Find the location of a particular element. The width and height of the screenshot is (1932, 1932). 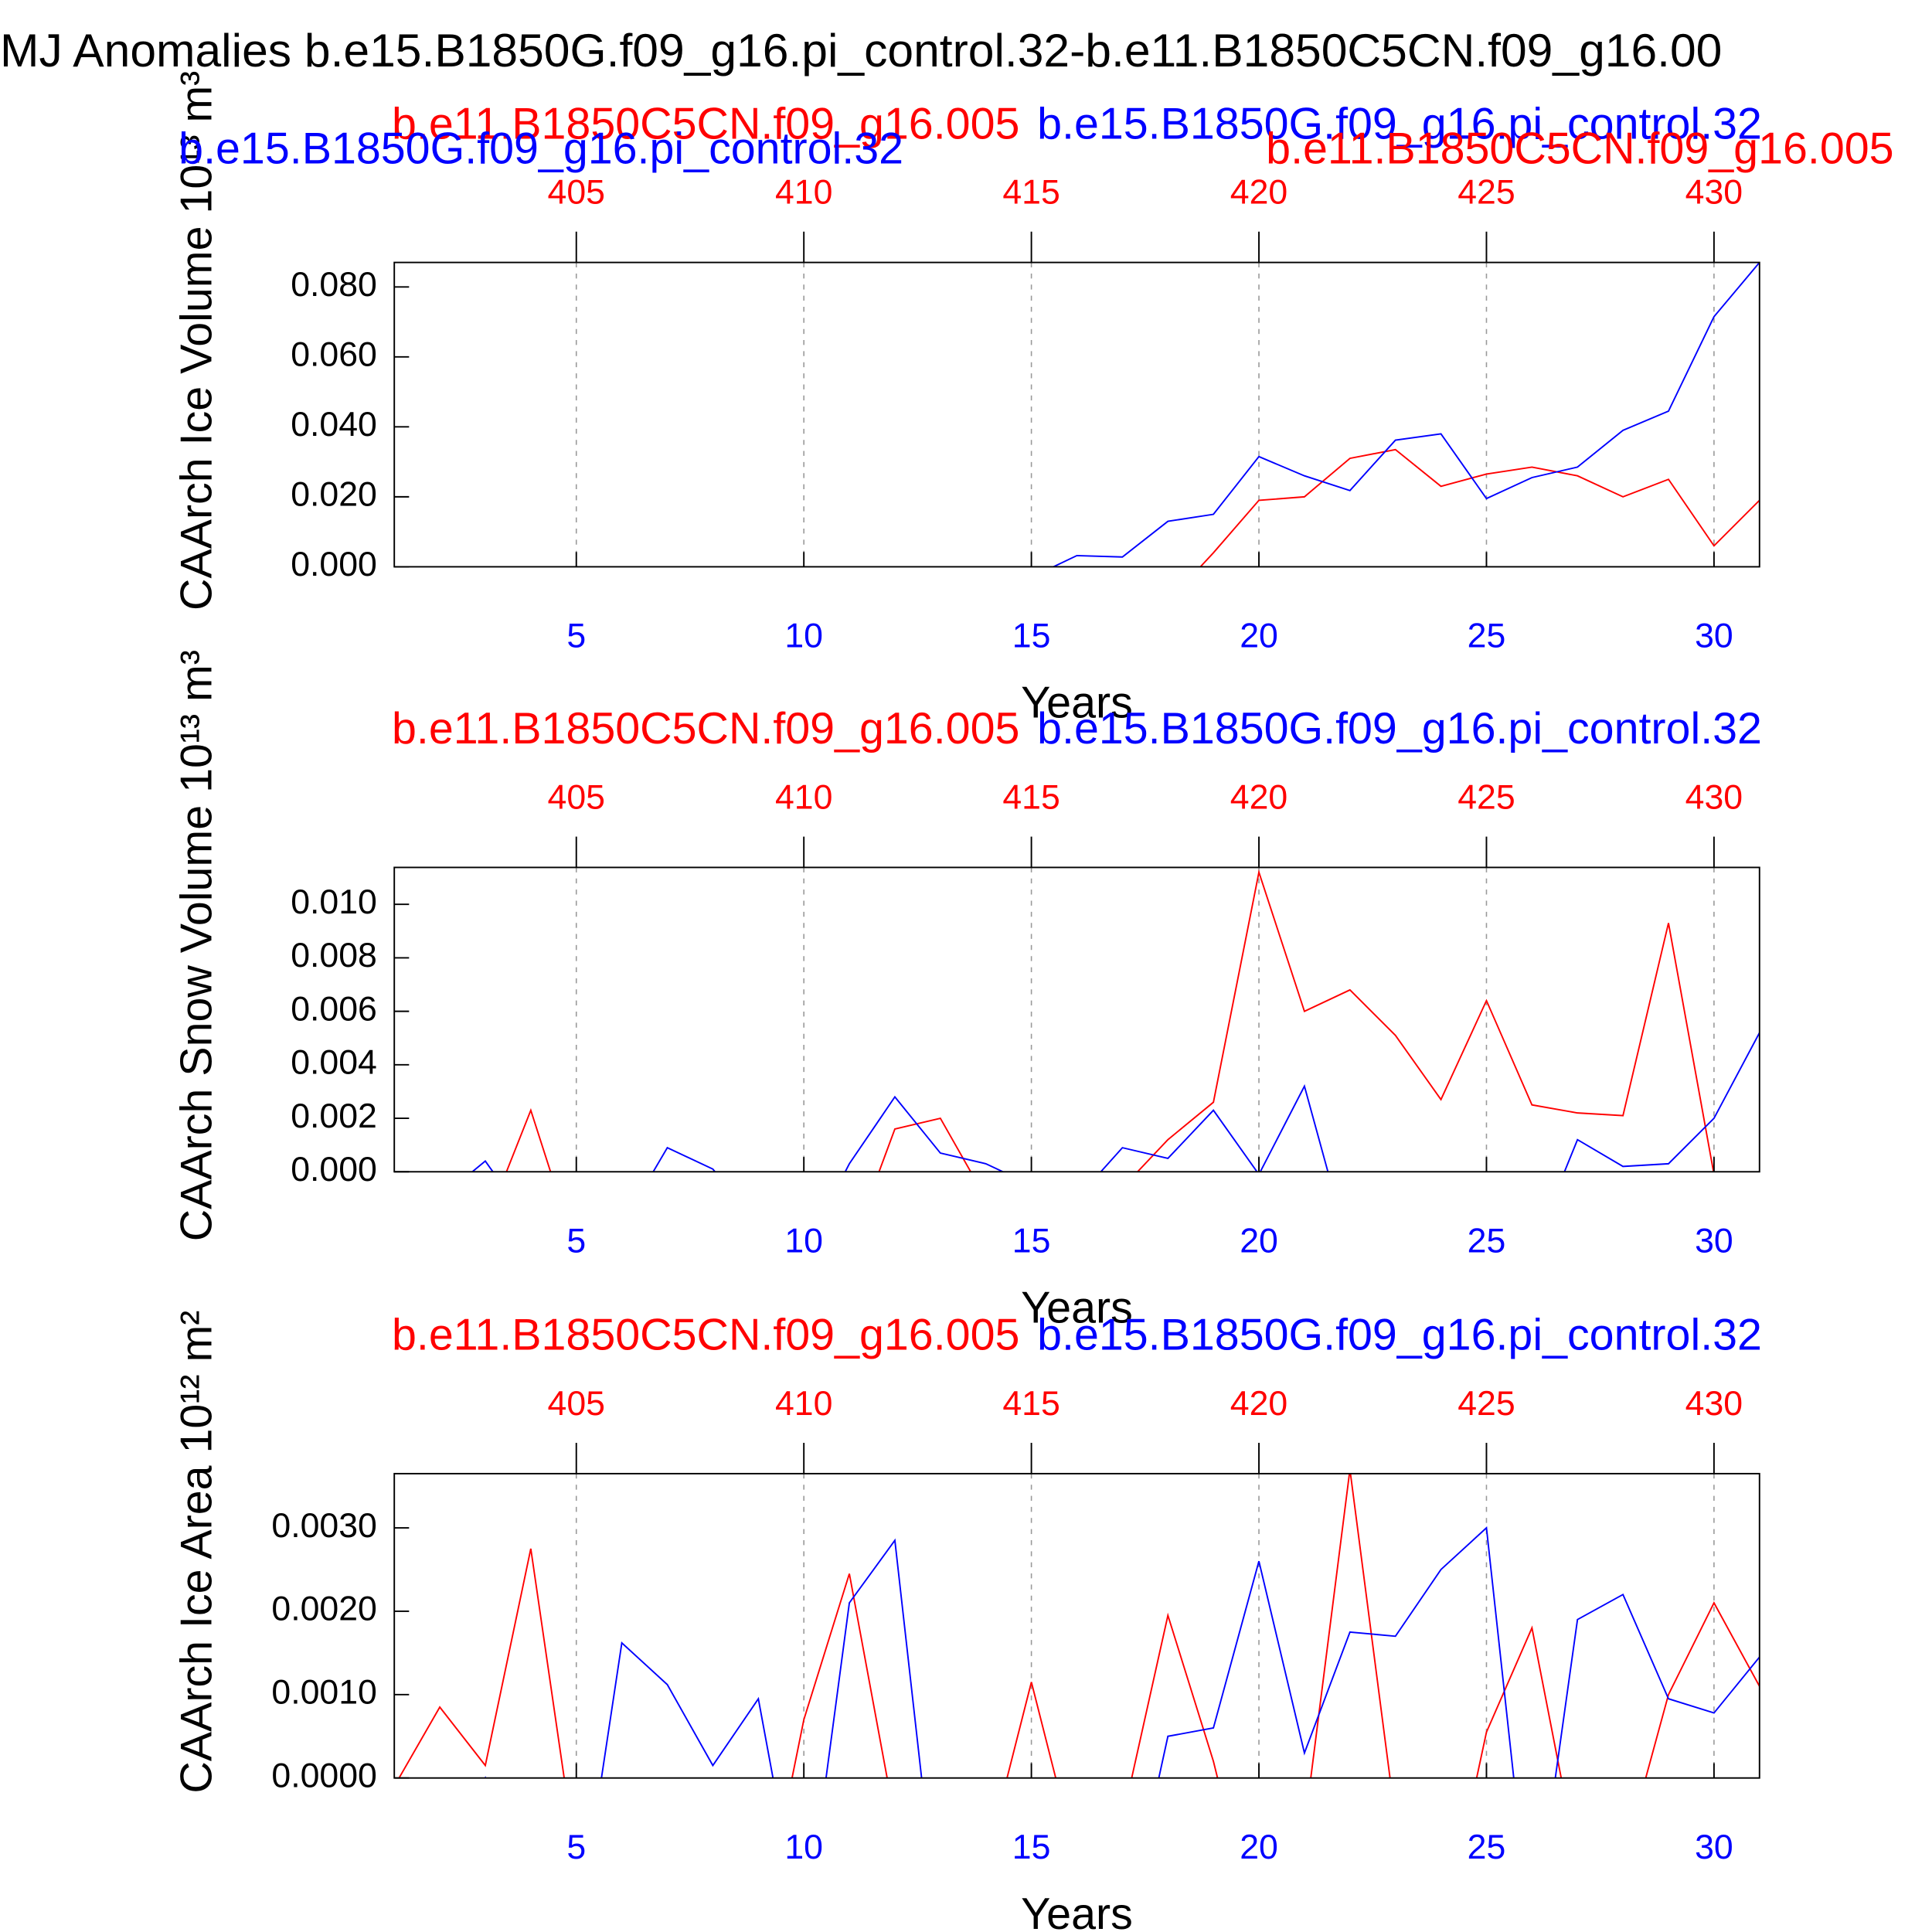

y-tick-label: 0.0000 is located at coordinates (324, 1775).